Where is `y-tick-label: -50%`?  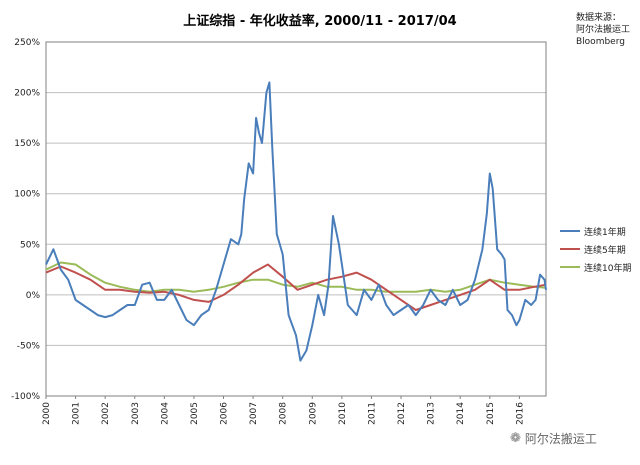
y-tick-label: -50% is located at coordinates (29, 346).